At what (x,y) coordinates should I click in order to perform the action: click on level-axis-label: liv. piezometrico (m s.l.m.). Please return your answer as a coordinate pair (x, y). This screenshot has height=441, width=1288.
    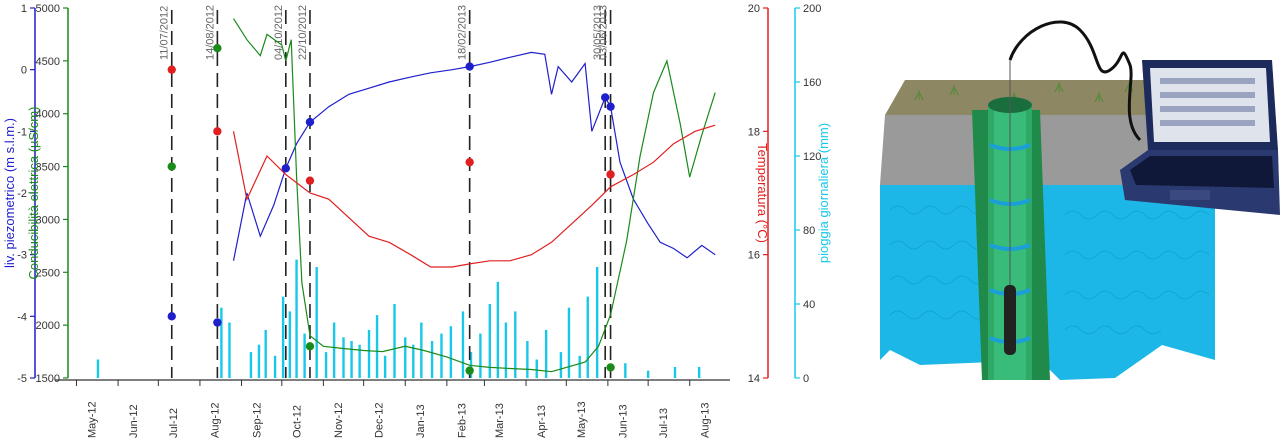
    Looking at the image, I should click on (9, 193).